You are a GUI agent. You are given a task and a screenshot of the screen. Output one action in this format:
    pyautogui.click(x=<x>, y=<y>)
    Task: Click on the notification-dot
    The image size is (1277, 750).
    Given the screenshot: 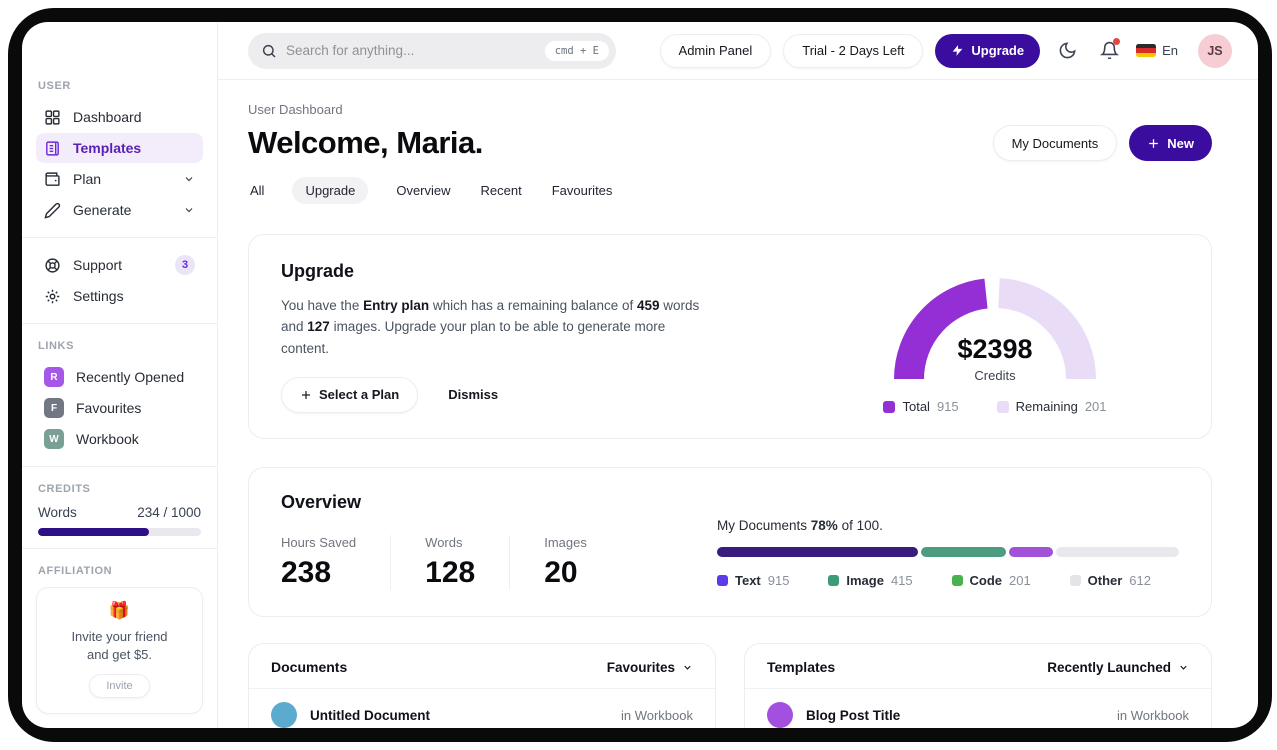 What is the action you would take?
    pyautogui.click(x=1117, y=41)
    